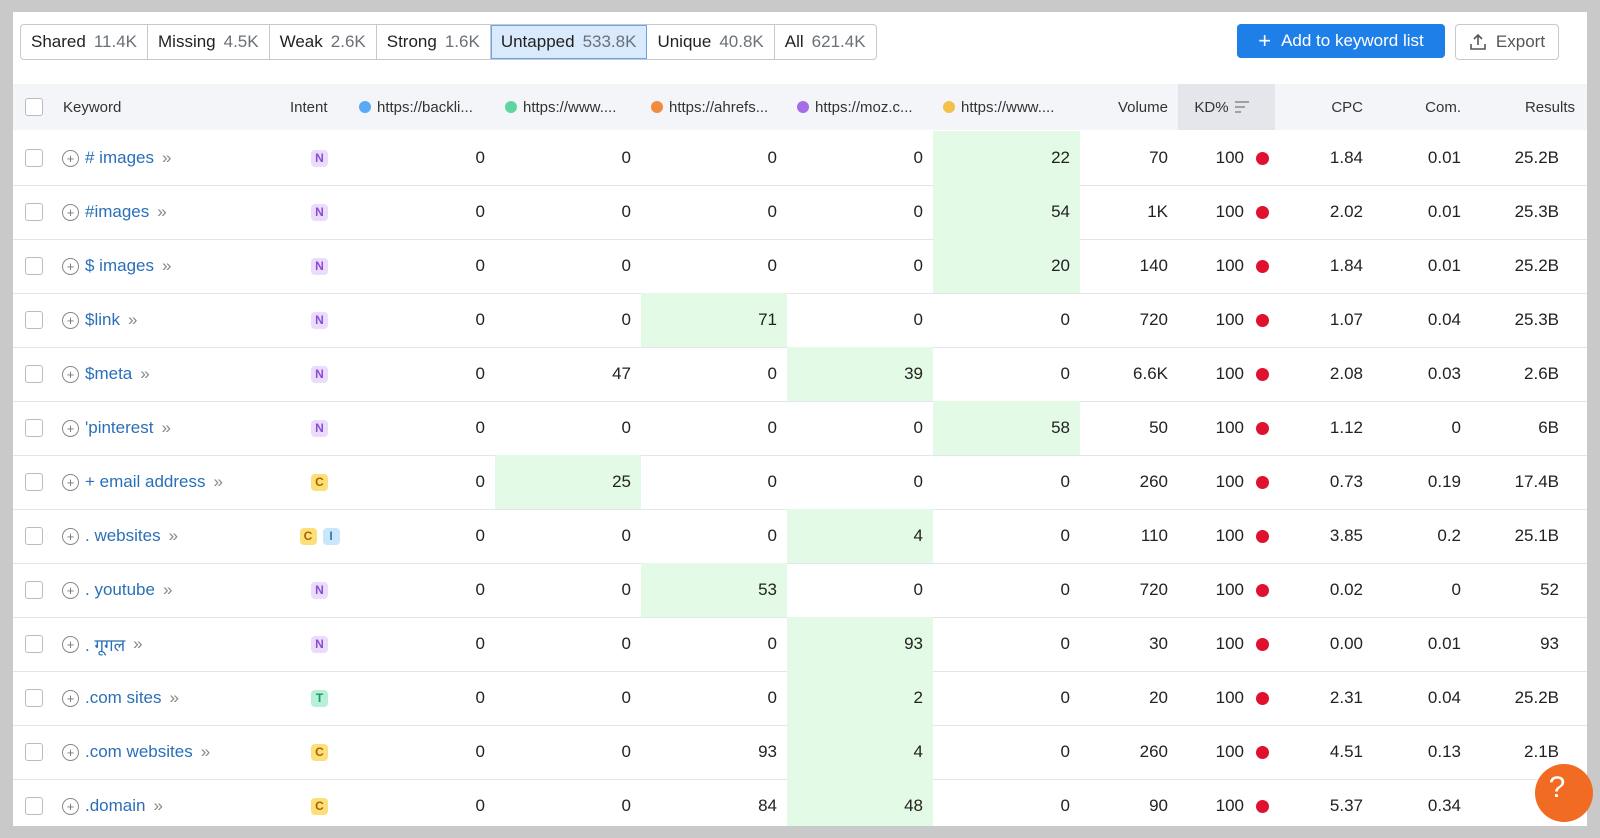  Describe the element at coordinates (119, 265) in the screenshot. I see `keyword-link: $ images` at that location.